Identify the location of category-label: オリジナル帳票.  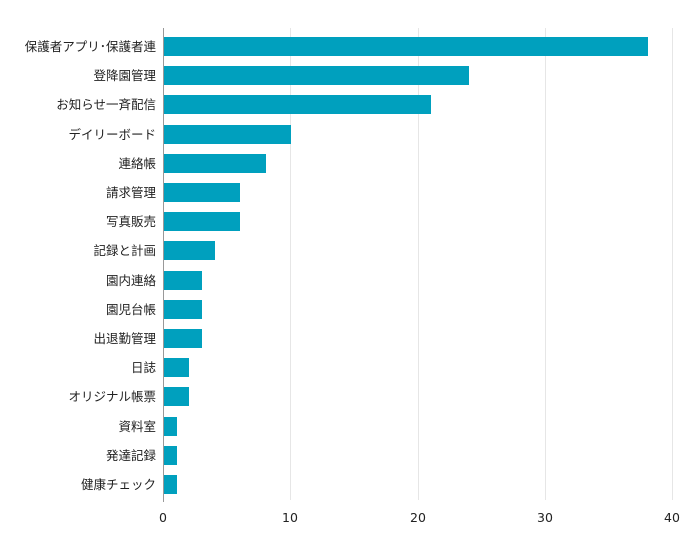
(112, 396).